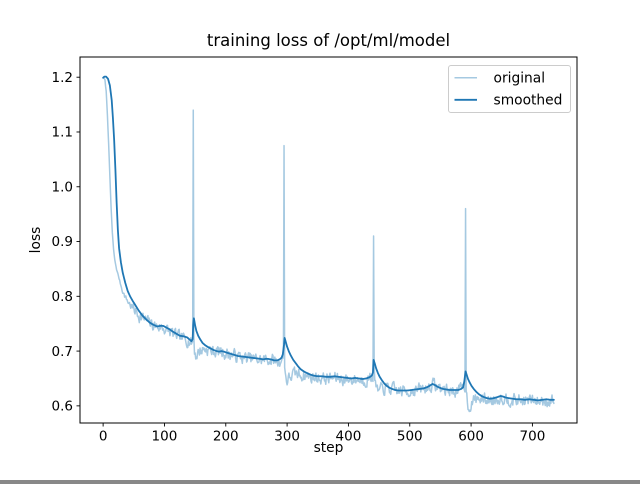  I want to click on y-tick-label: 1.1, so click(62, 133).